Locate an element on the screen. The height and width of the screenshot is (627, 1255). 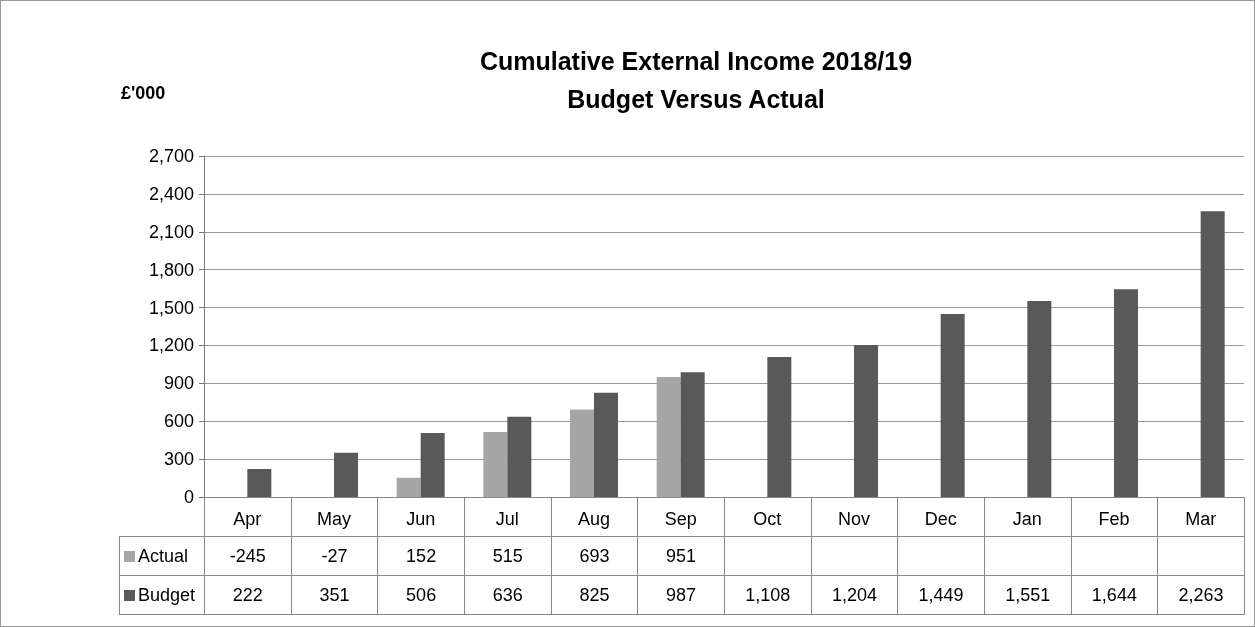
legend-label: Budget is located at coordinates (162, 595).